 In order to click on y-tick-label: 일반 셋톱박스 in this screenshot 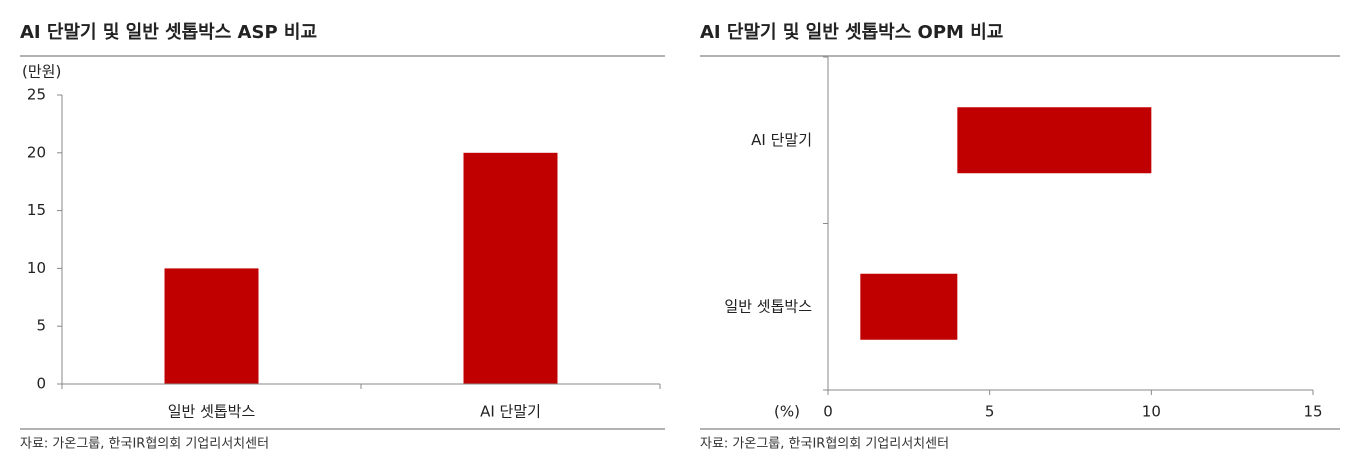, I will do `click(768, 306)`.